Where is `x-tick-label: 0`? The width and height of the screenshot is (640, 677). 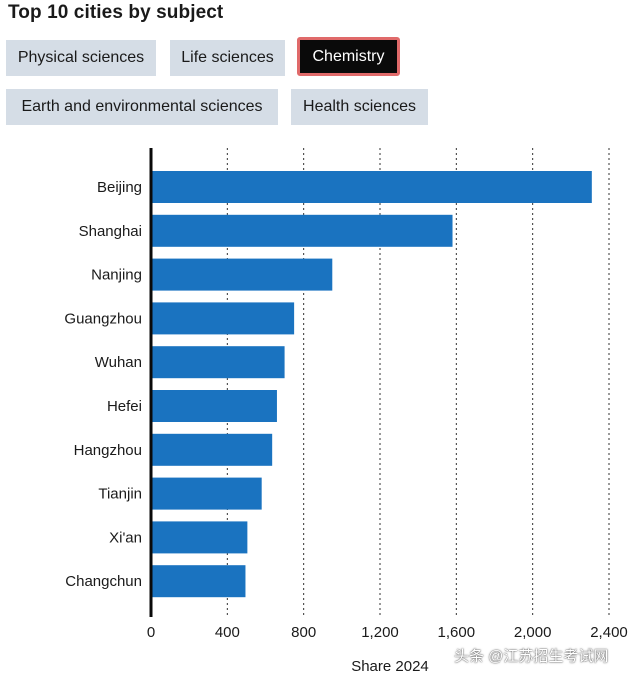
x-tick-label: 0 is located at coordinates (151, 632).